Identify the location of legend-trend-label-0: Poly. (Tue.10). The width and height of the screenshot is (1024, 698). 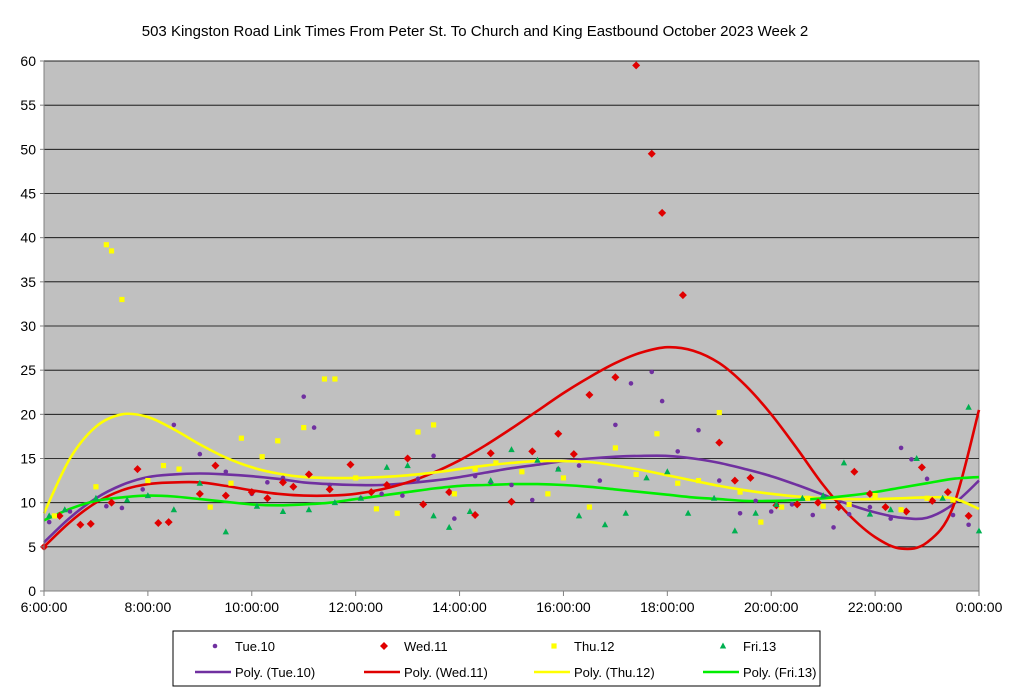
(275, 672).